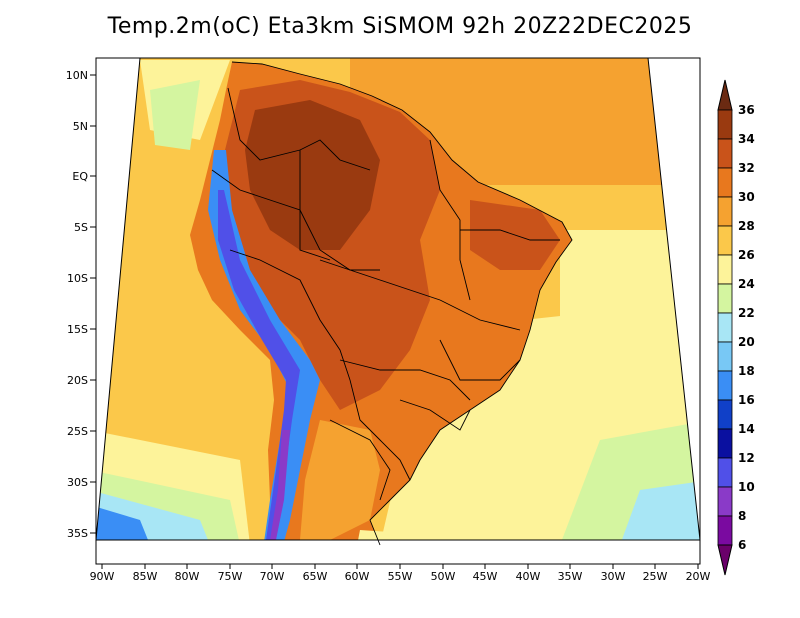 The image size is (800, 618). I want to click on land-mild-south, so click(340, 480).